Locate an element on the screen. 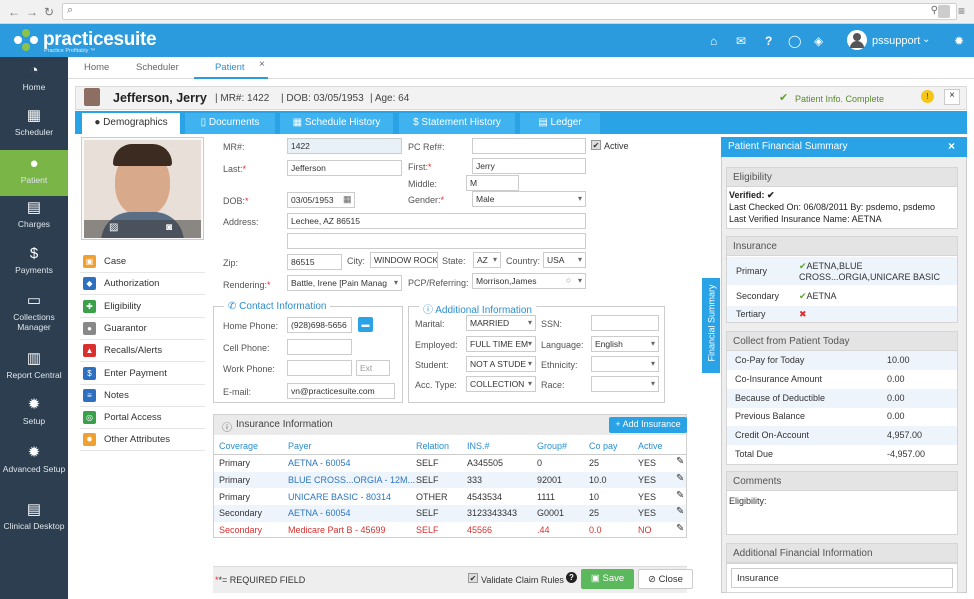  home-icon: ⌂ is located at coordinates (714, 41).